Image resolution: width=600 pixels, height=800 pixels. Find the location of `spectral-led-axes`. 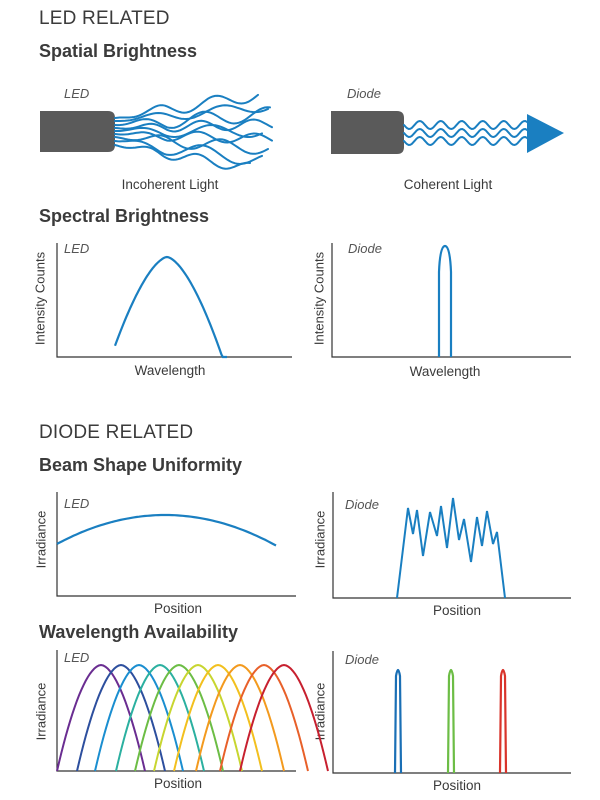

spectral-led-axes is located at coordinates (174, 300).